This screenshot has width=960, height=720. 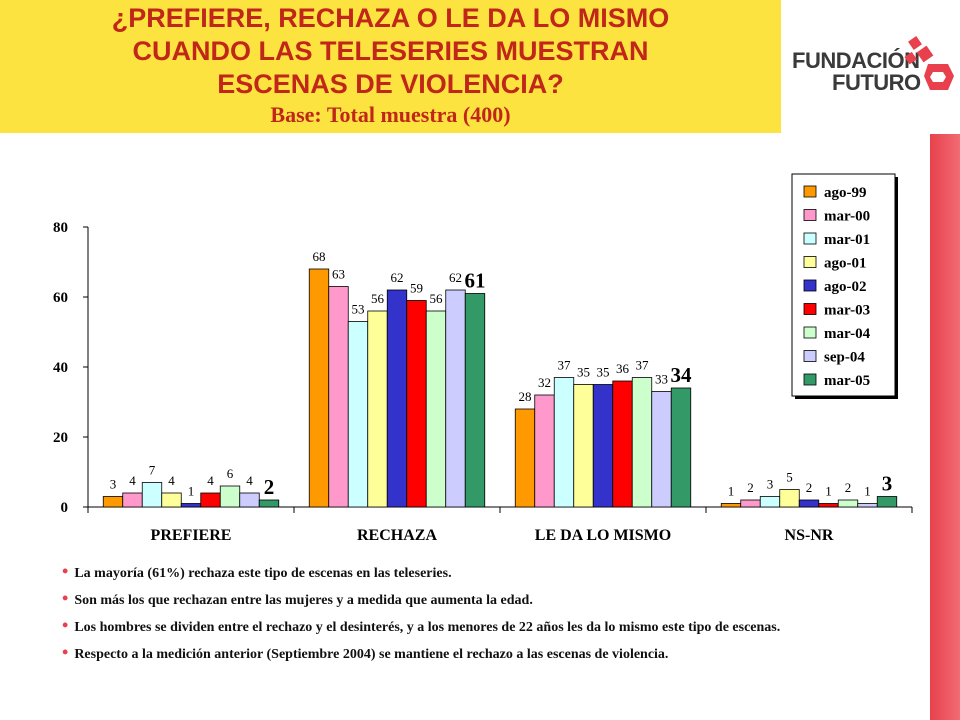 I want to click on data-label: 63, so click(x=338, y=274).